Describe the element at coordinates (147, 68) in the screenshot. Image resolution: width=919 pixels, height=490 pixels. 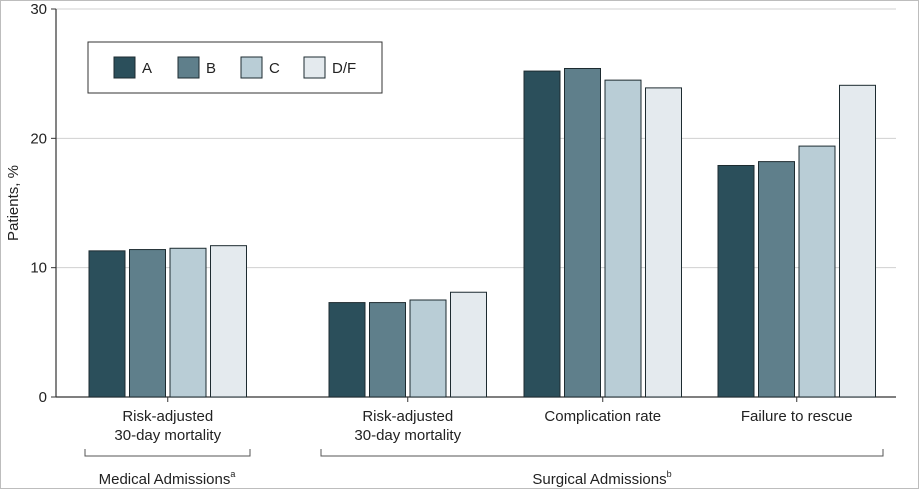
I see `legend-label-a: A` at that location.